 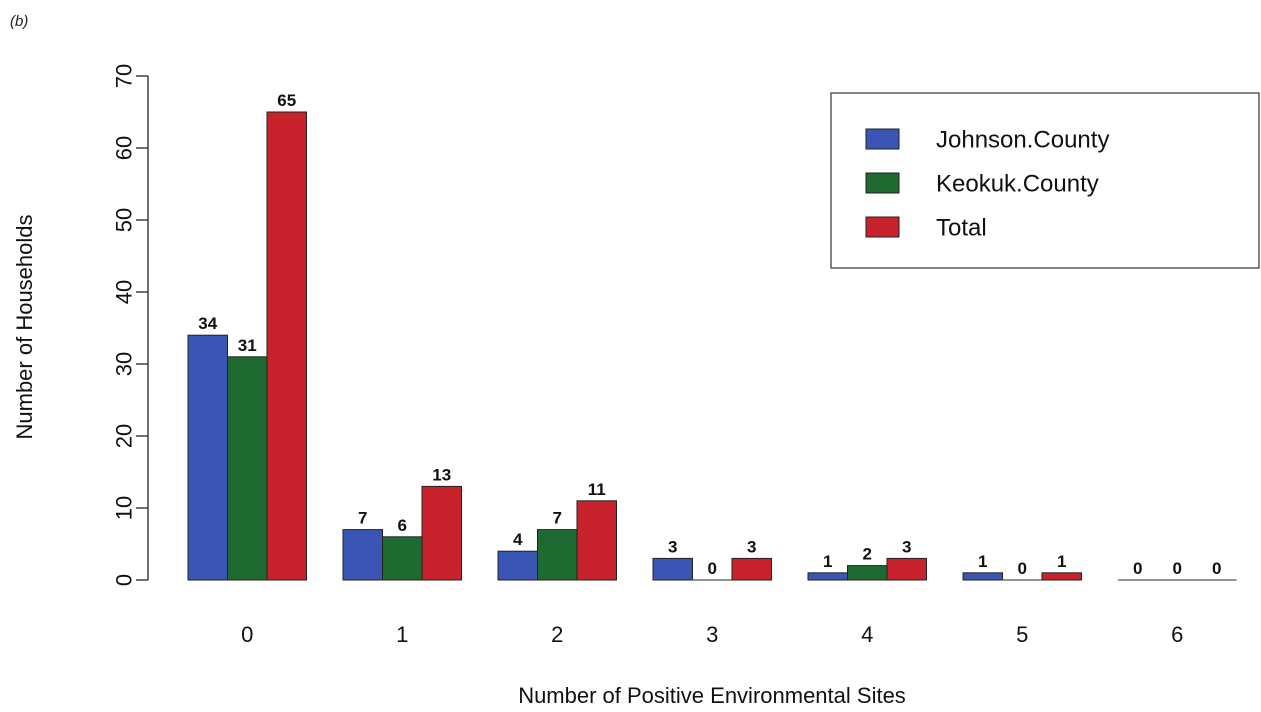 What do you see at coordinates (130, 325) in the screenshot?
I see `y-axis: 0 10 20 30 40 50 60 70` at bounding box center [130, 325].